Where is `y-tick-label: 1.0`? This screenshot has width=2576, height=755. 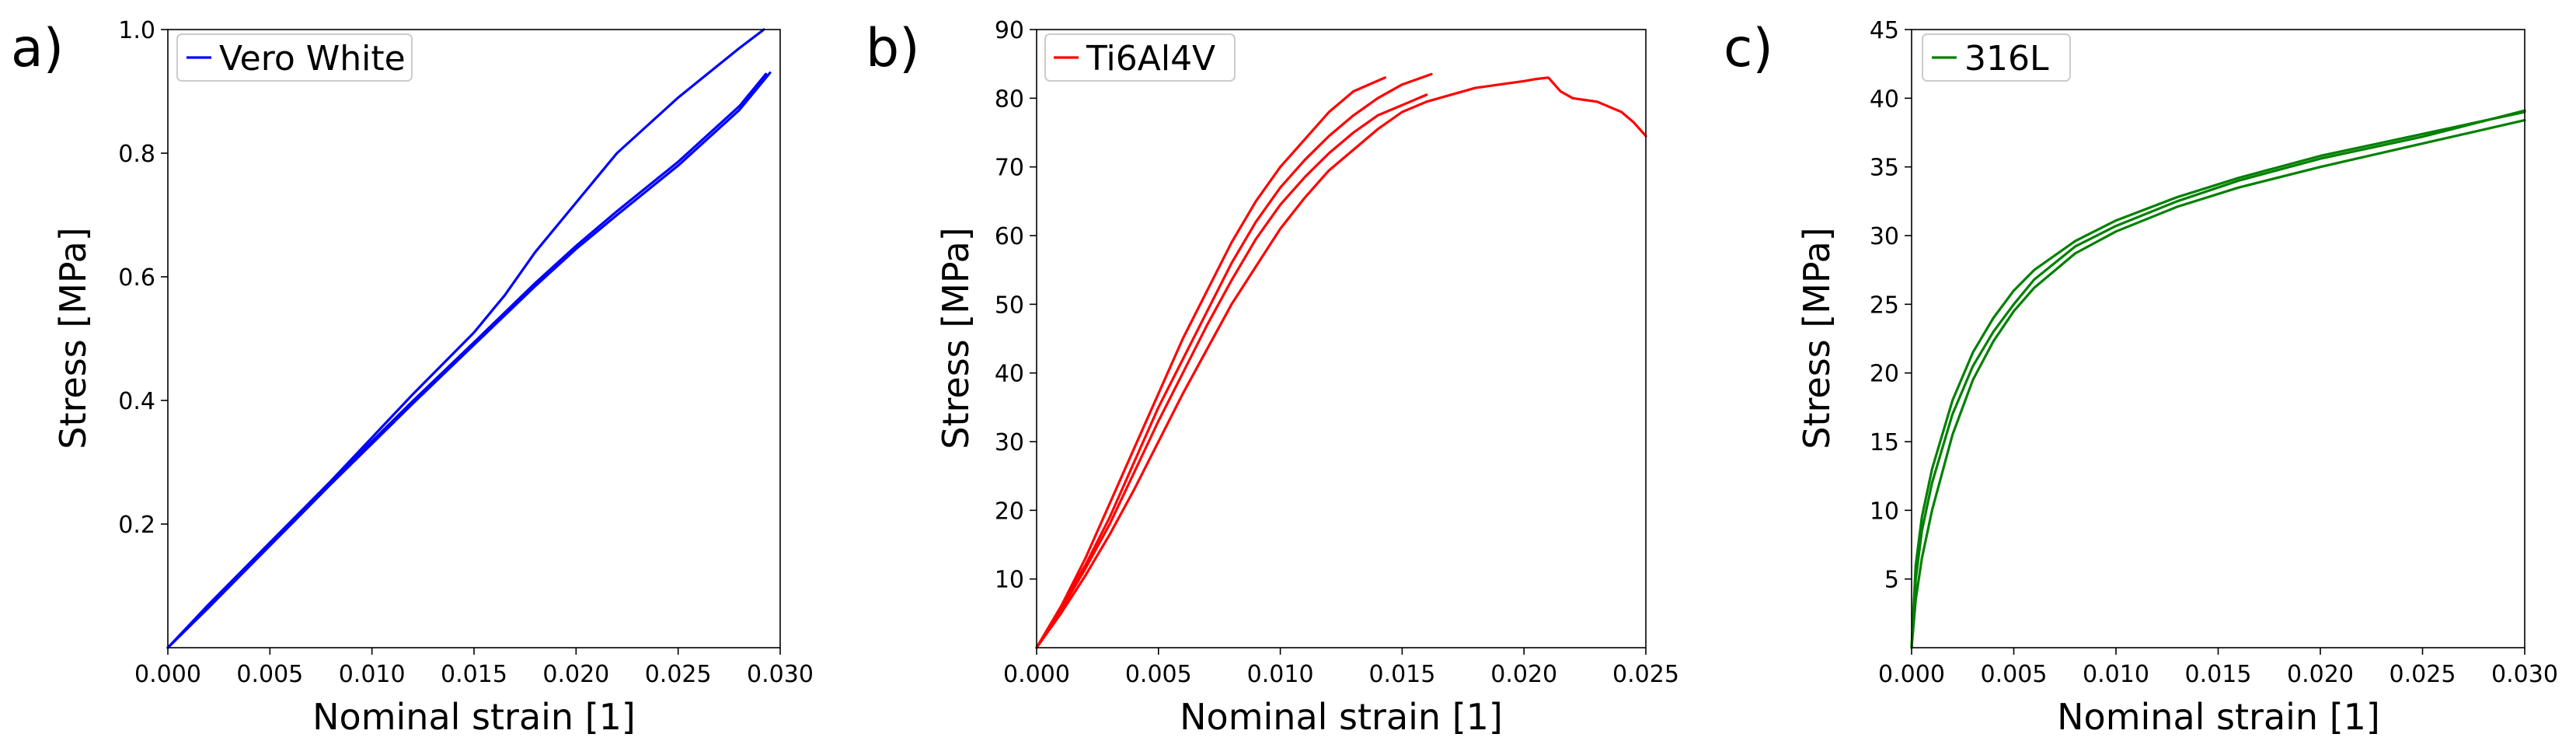 y-tick-label: 1.0 is located at coordinates (136, 30).